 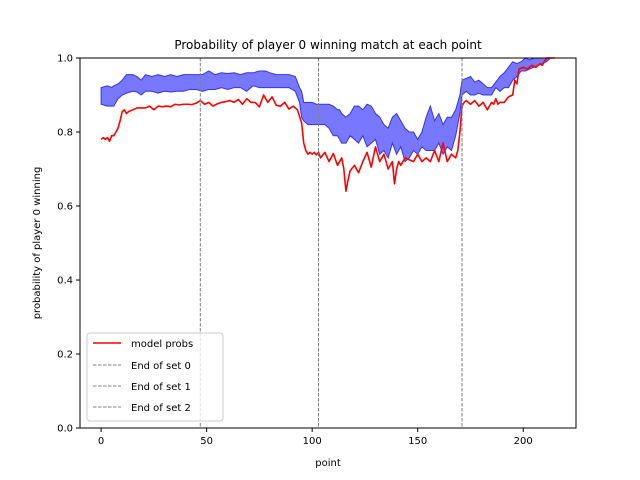 I want to click on x-tick-label: 200, so click(x=523, y=441).